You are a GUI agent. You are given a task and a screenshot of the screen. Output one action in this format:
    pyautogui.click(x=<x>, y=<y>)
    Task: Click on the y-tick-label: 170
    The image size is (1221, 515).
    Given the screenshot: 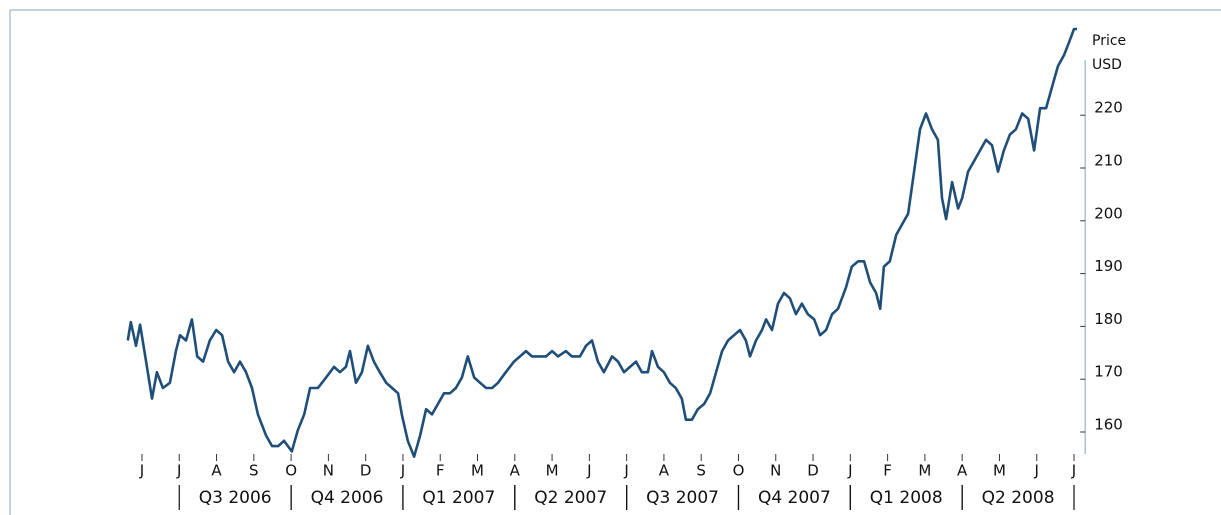 What is the action you would take?
    pyautogui.click(x=1108, y=372)
    